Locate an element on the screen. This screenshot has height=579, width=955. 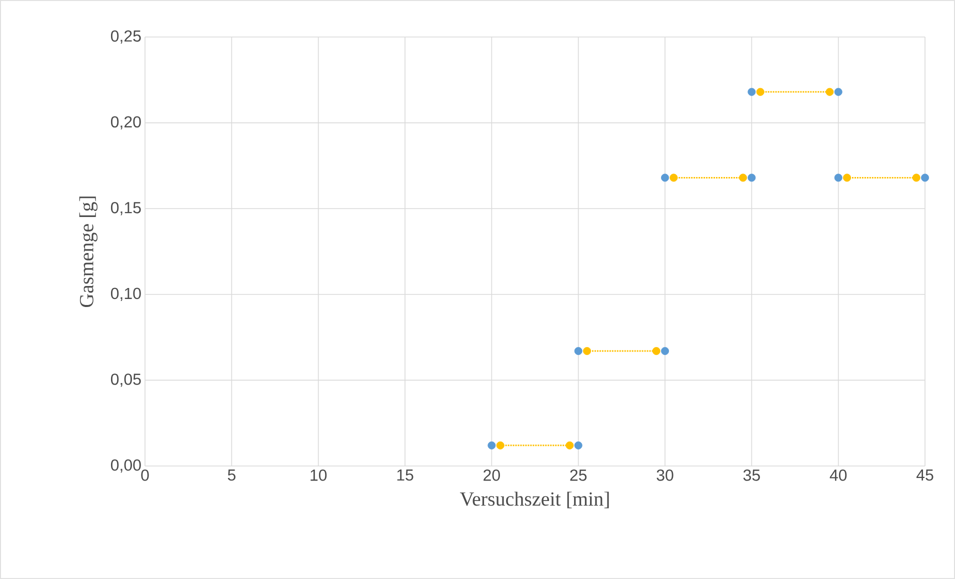
x-tick-label: 30 is located at coordinates (665, 475).